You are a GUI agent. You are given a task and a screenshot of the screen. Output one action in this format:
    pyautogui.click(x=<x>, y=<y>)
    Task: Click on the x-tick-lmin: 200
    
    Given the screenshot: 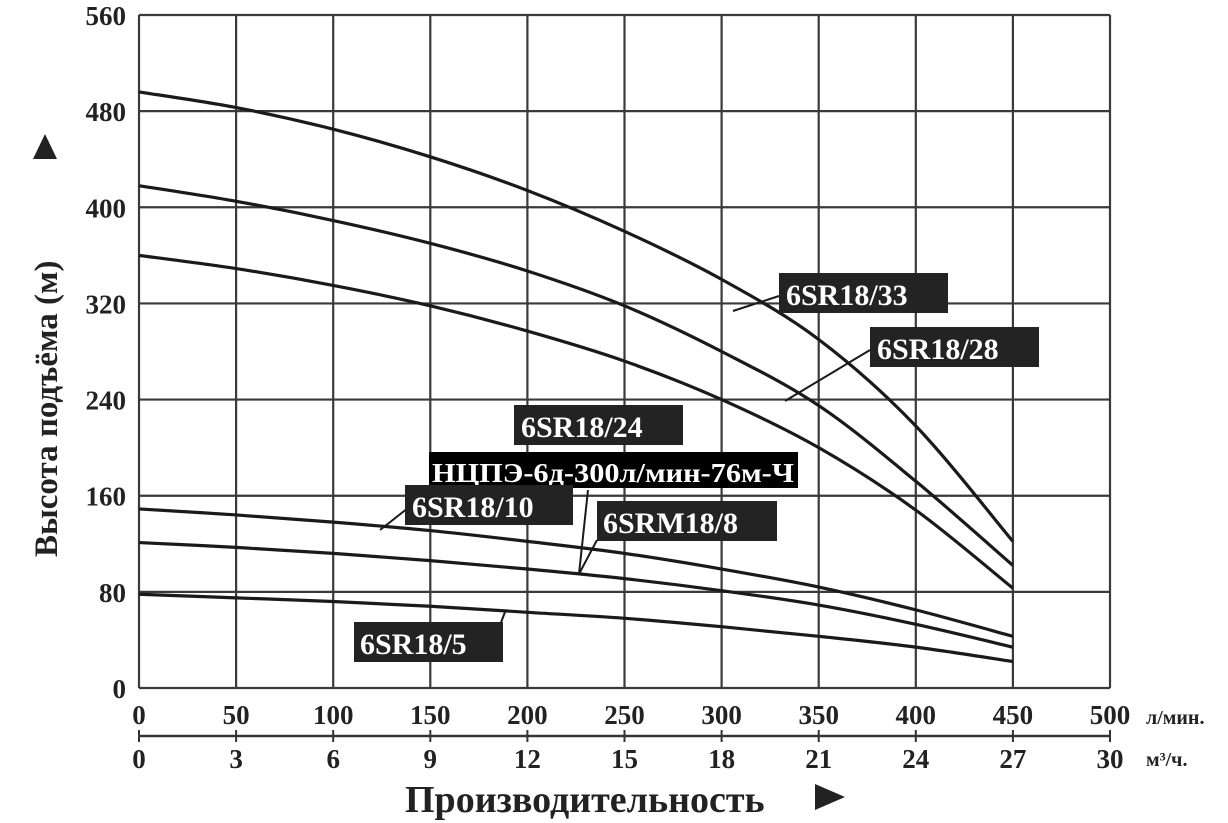 What is the action you would take?
    pyautogui.click(x=527, y=715)
    